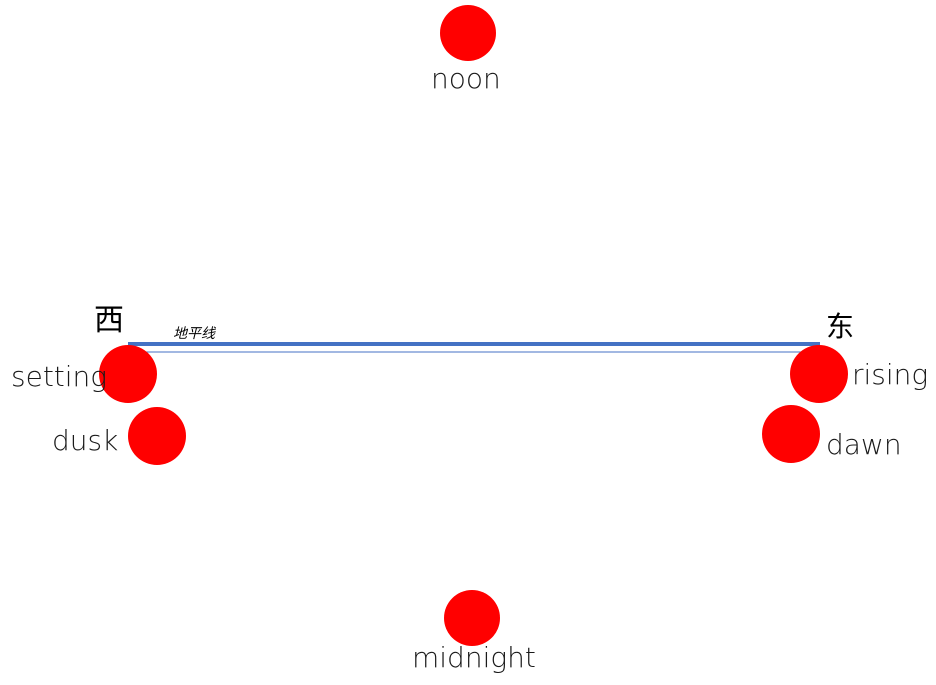 Image resolution: width=936 pixels, height=685 pixels. I want to click on horizon-label: 地平线, so click(194, 334).